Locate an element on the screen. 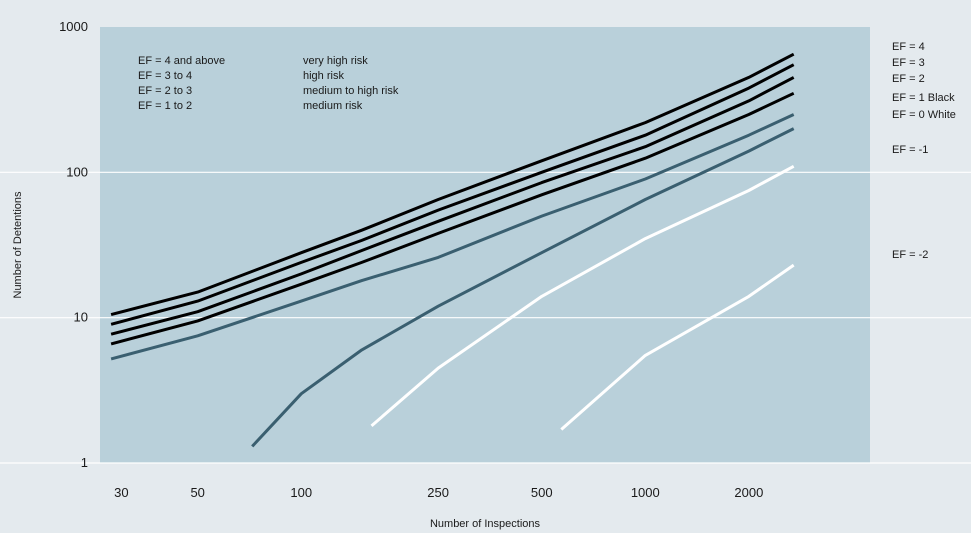 The image size is (971, 533). x-tick-label: 30 is located at coordinates (121, 492).